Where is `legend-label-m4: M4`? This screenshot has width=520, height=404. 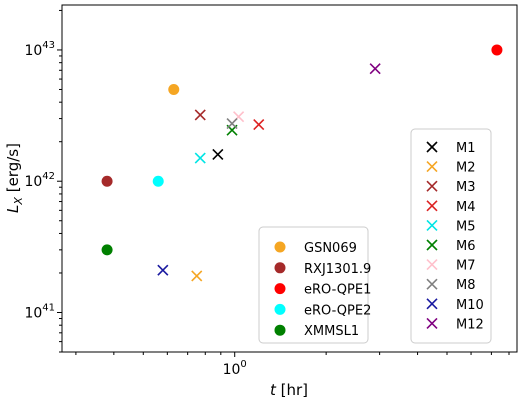 legend-label-m4: M4 is located at coordinates (466, 207).